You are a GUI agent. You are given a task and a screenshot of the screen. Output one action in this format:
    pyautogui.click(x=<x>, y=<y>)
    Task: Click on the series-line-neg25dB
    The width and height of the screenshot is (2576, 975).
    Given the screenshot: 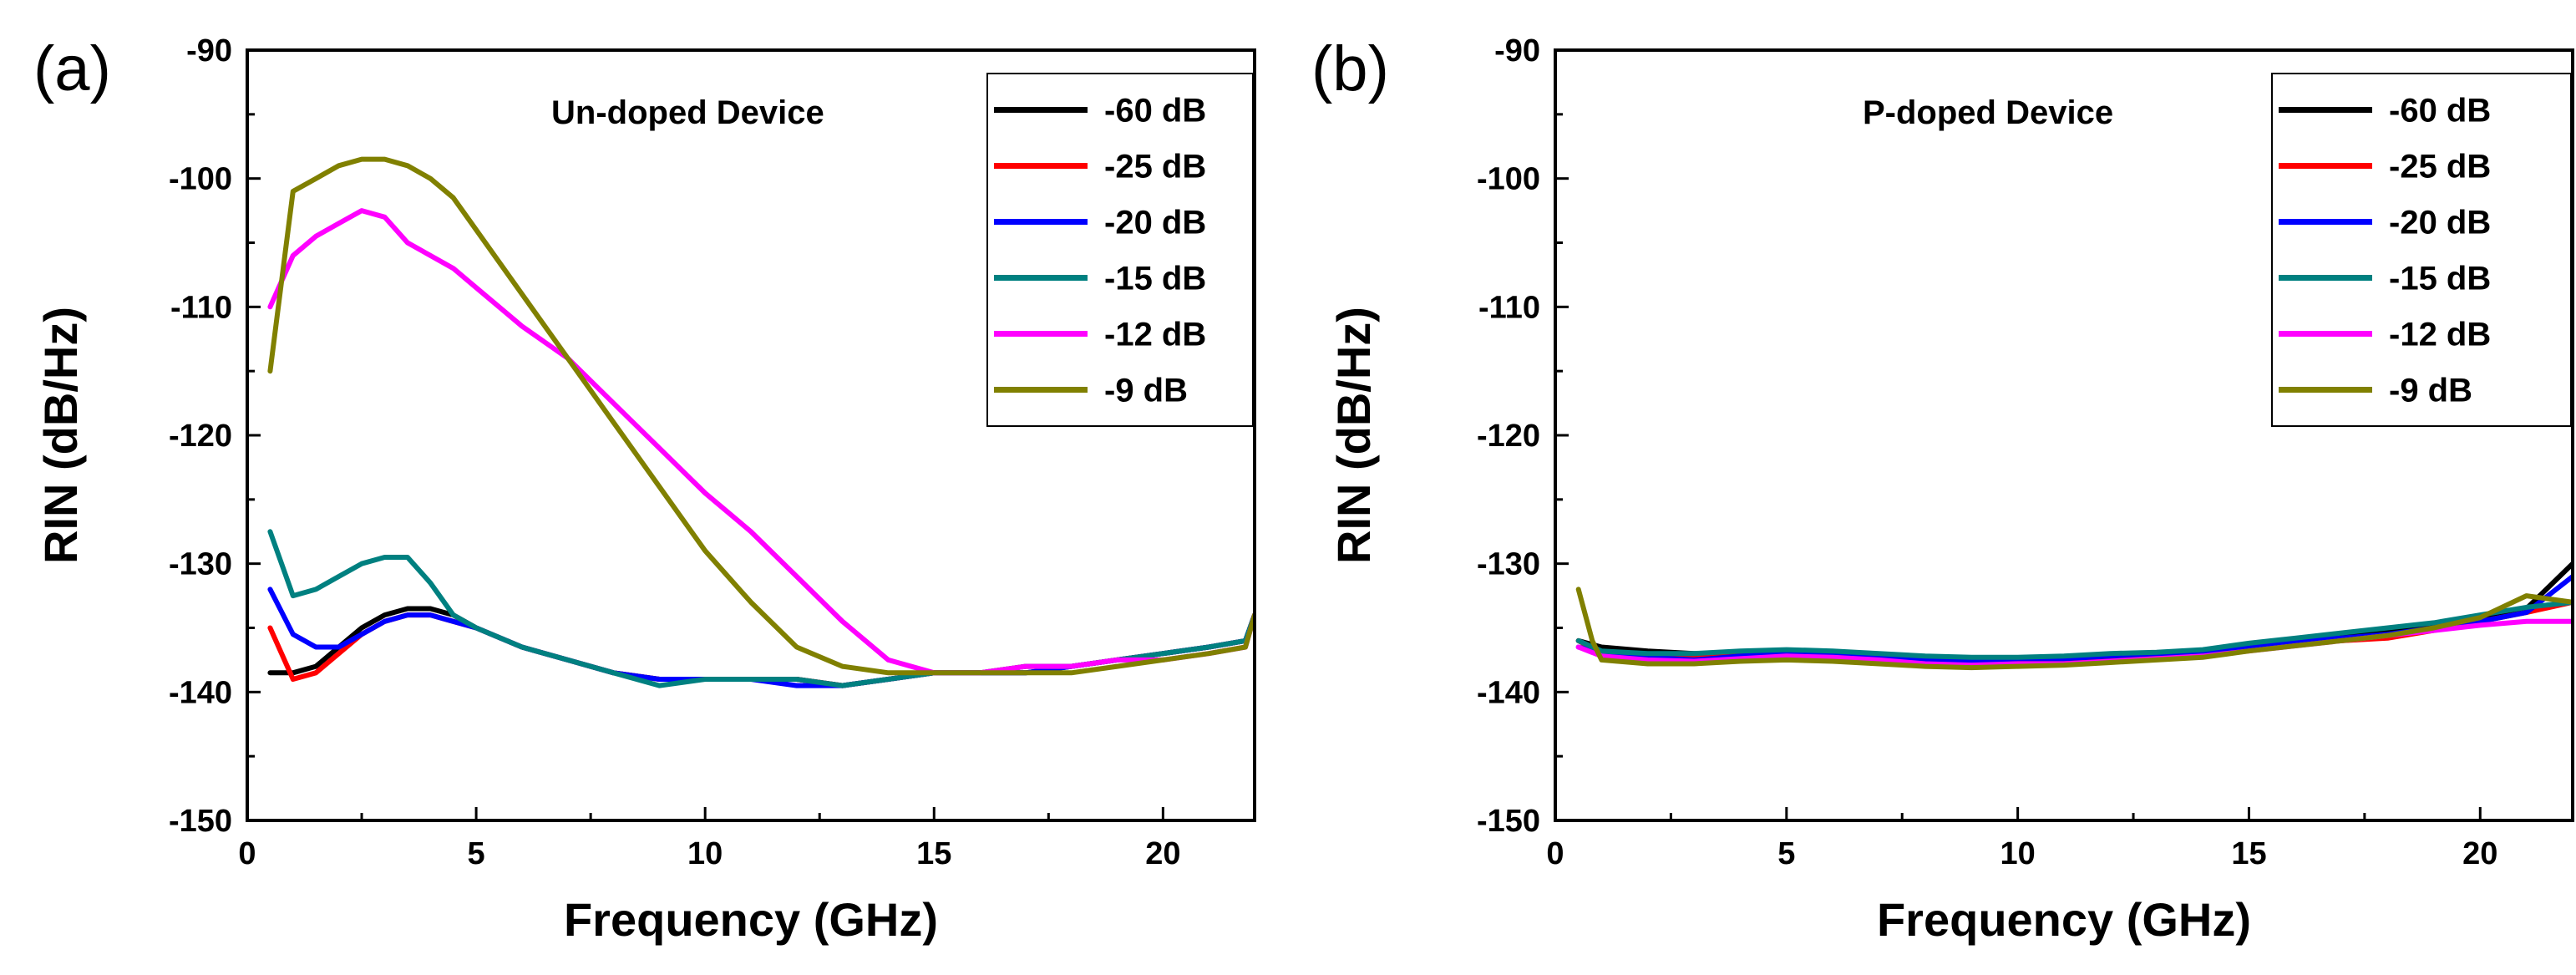 What is the action you would take?
    pyautogui.click(x=761, y=650)
    